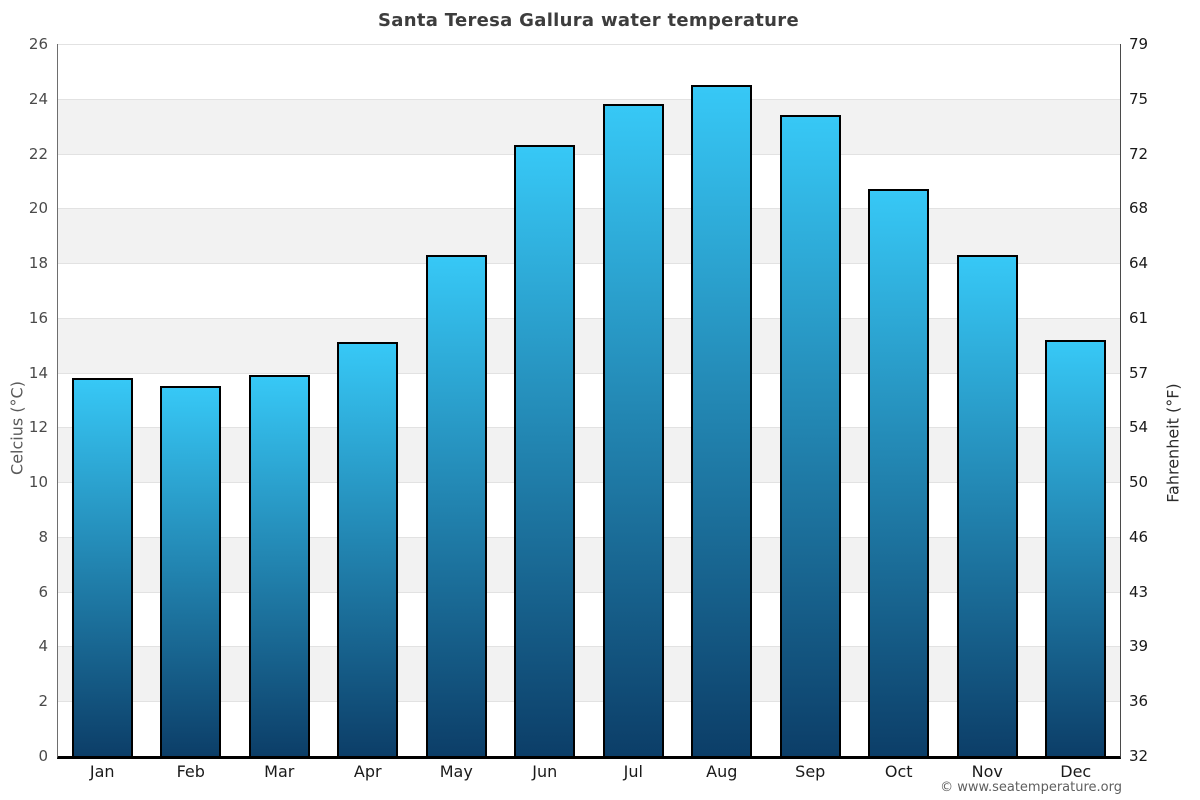 This screenshot has width=1200, height=800. I want to click on y-tick-celsius-10: 10, so click(38, 482).